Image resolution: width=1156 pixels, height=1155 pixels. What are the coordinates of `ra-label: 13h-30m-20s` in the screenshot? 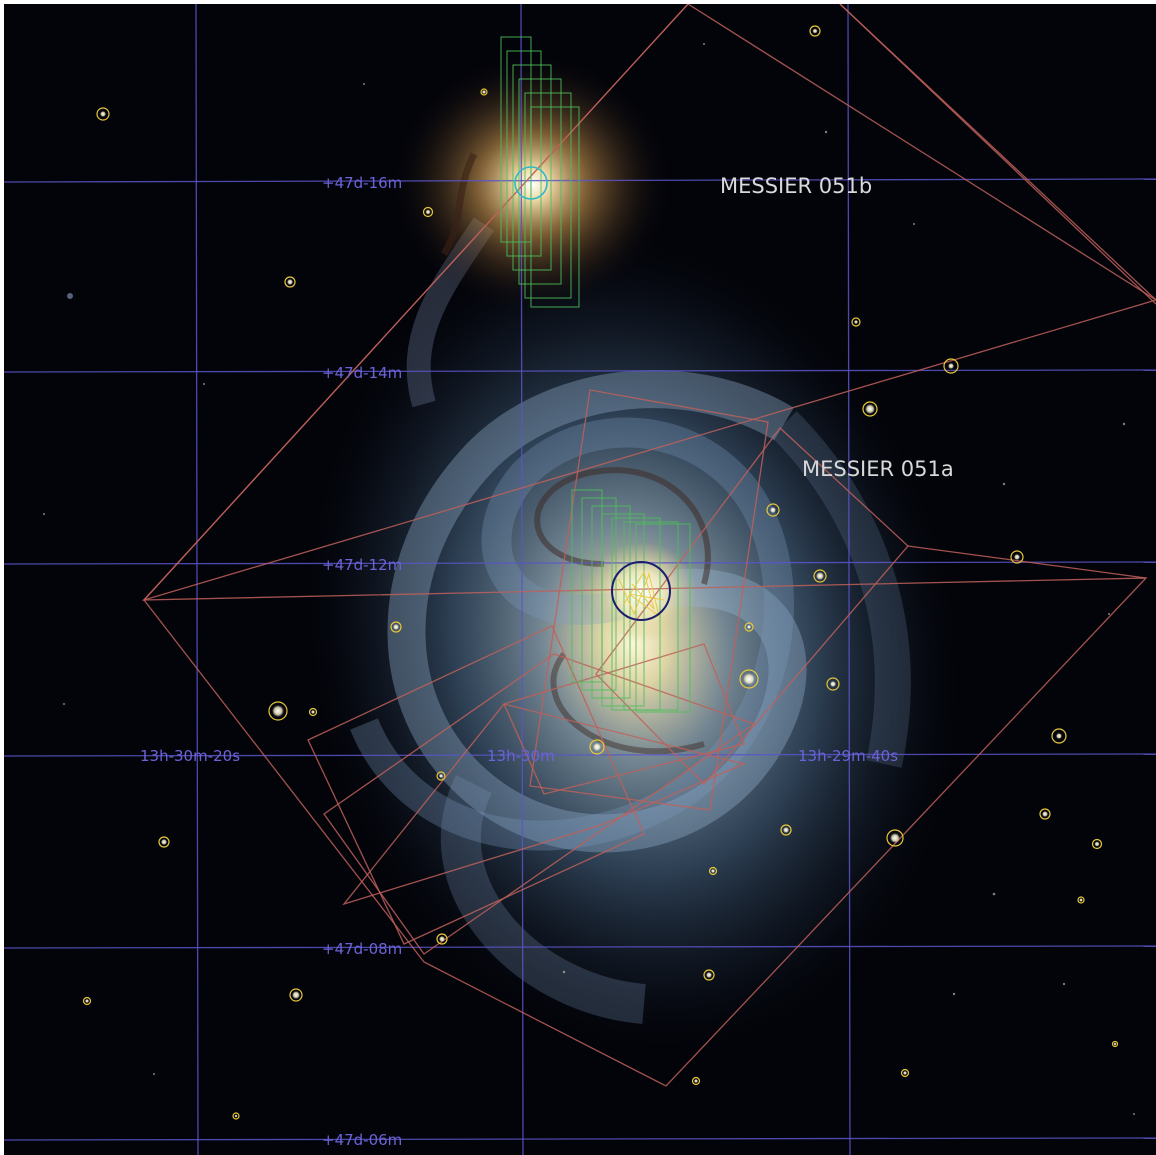 It's located at (190, 756).